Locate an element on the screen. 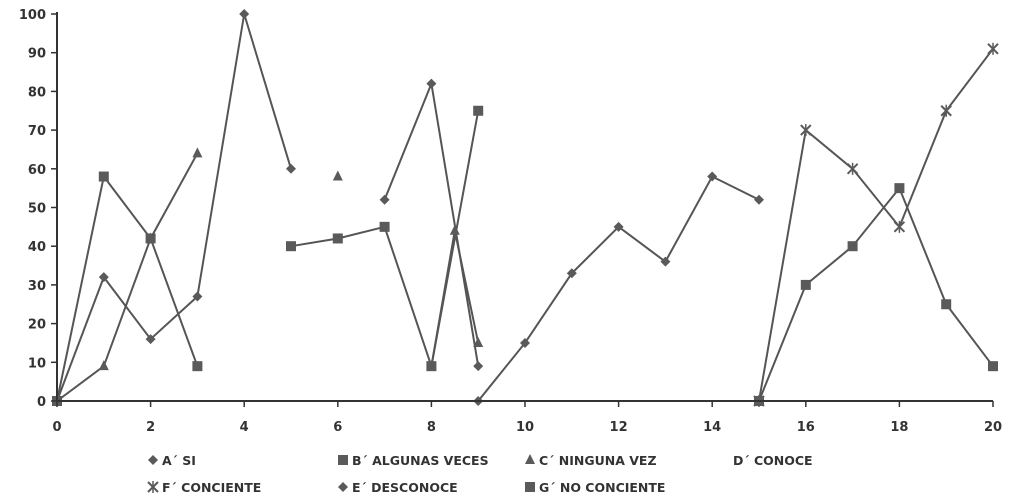 Image resolution: width=1010 pixels, height=502 pixels. x-tick-label: 6 is located at coordinates (337, 427).